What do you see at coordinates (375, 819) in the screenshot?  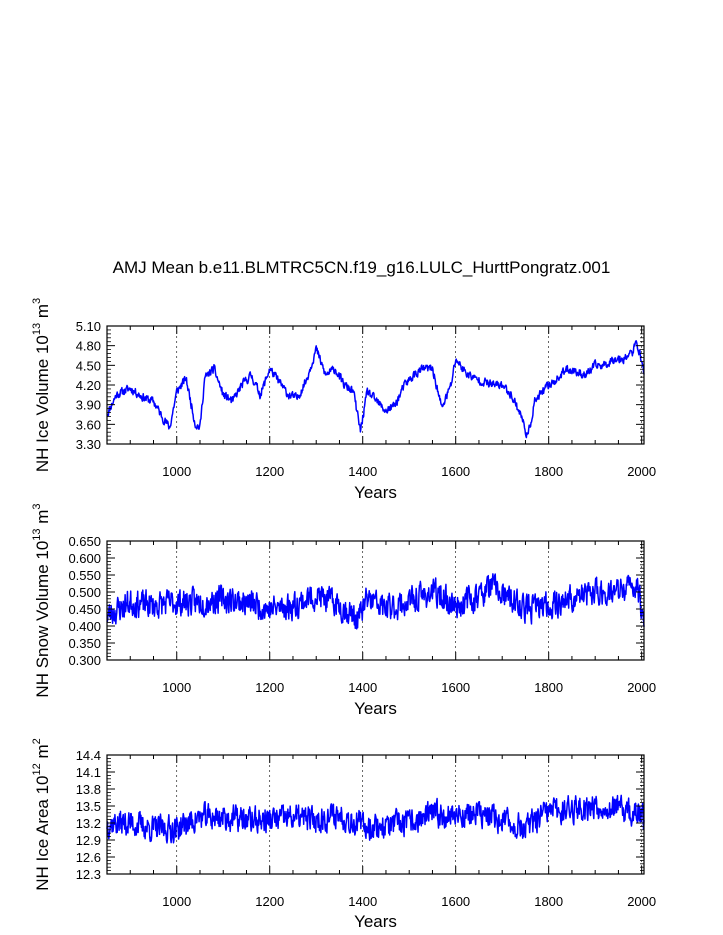 I see `series-line-ice-area` at bounding box center [375, 819].